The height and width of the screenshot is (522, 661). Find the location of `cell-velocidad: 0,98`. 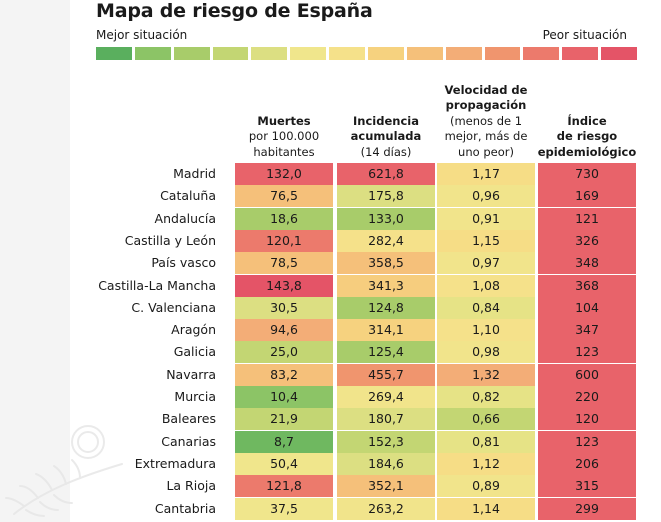

cell-velocidad: 0,98 is located at coordinates (486, 352).